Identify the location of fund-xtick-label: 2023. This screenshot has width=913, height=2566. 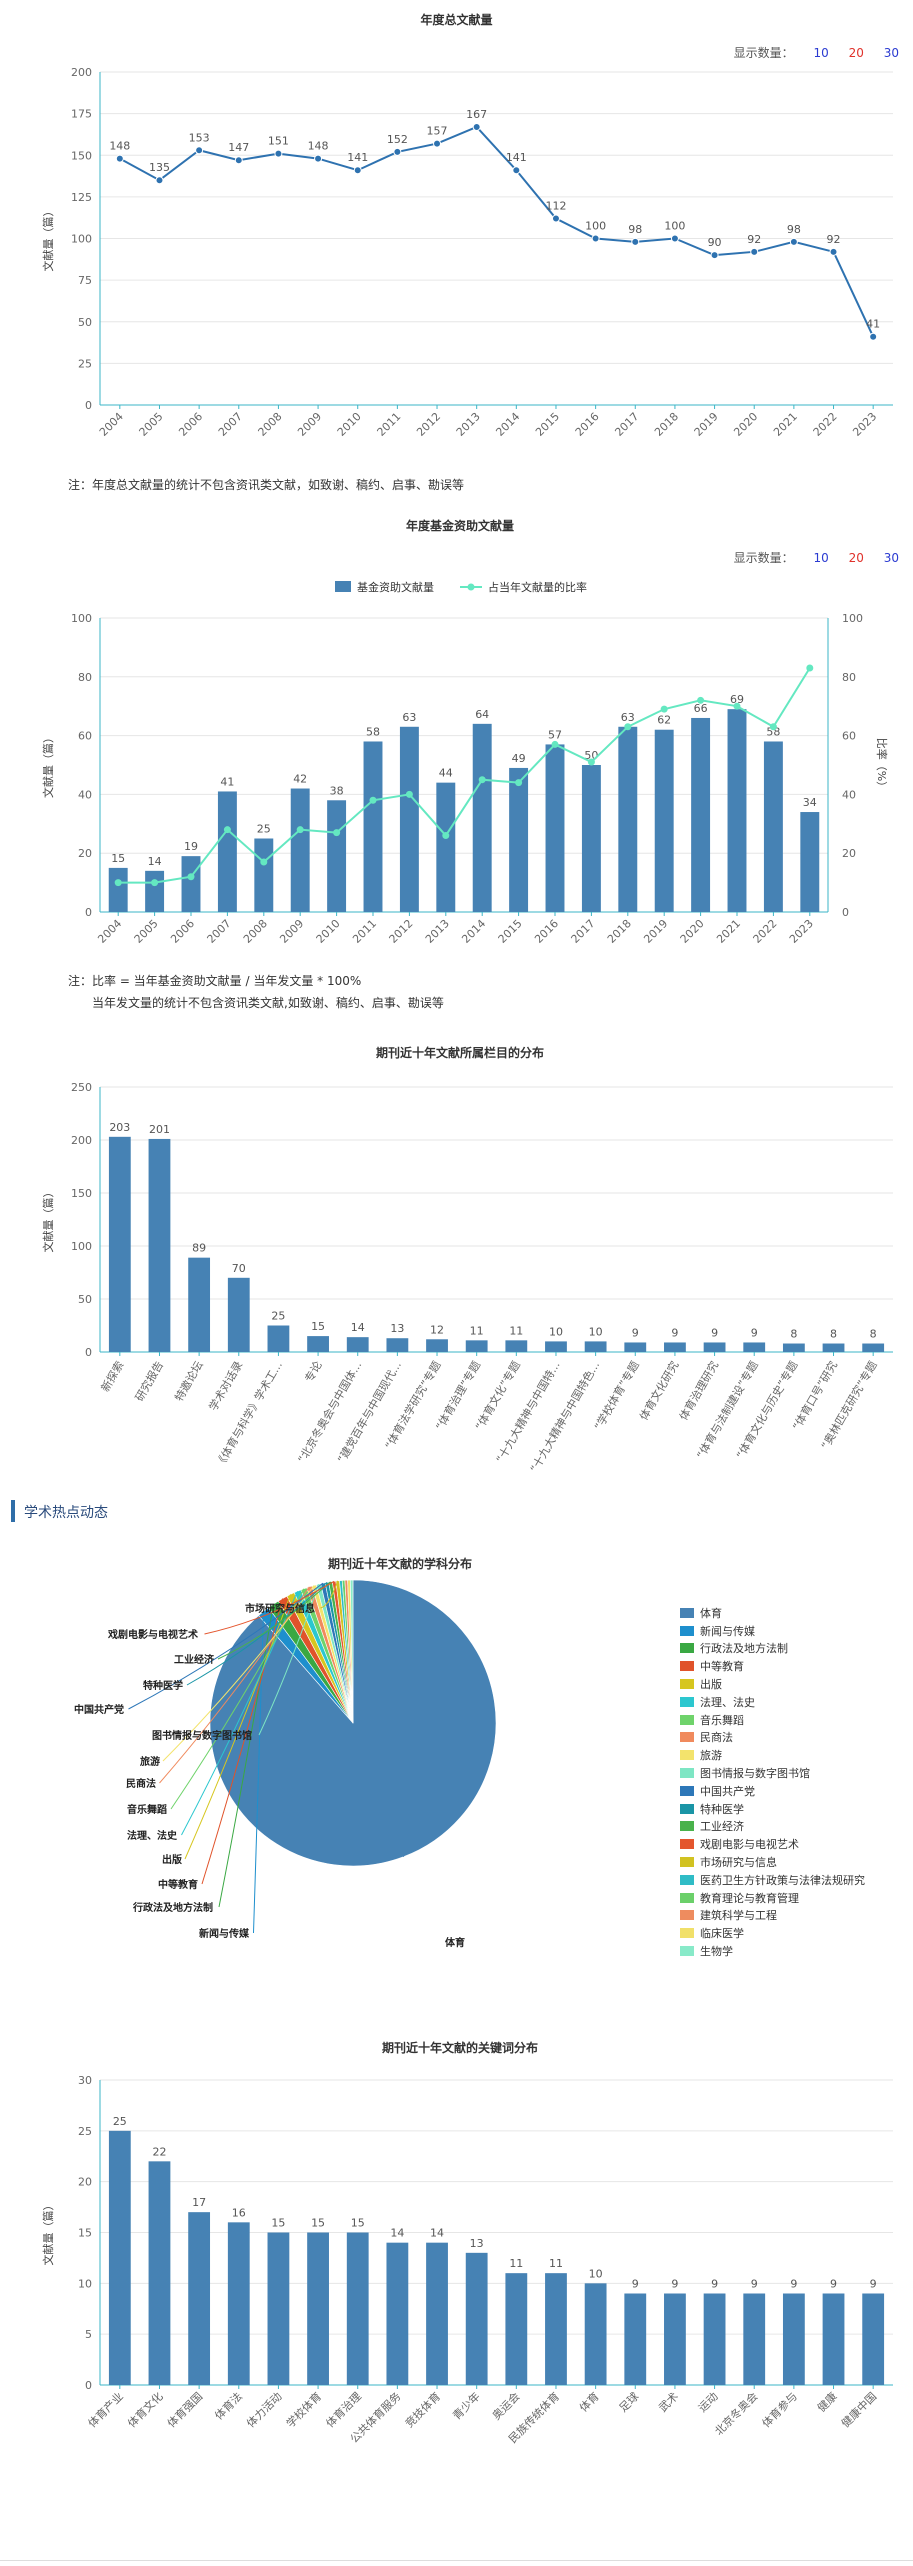
(801, 931).